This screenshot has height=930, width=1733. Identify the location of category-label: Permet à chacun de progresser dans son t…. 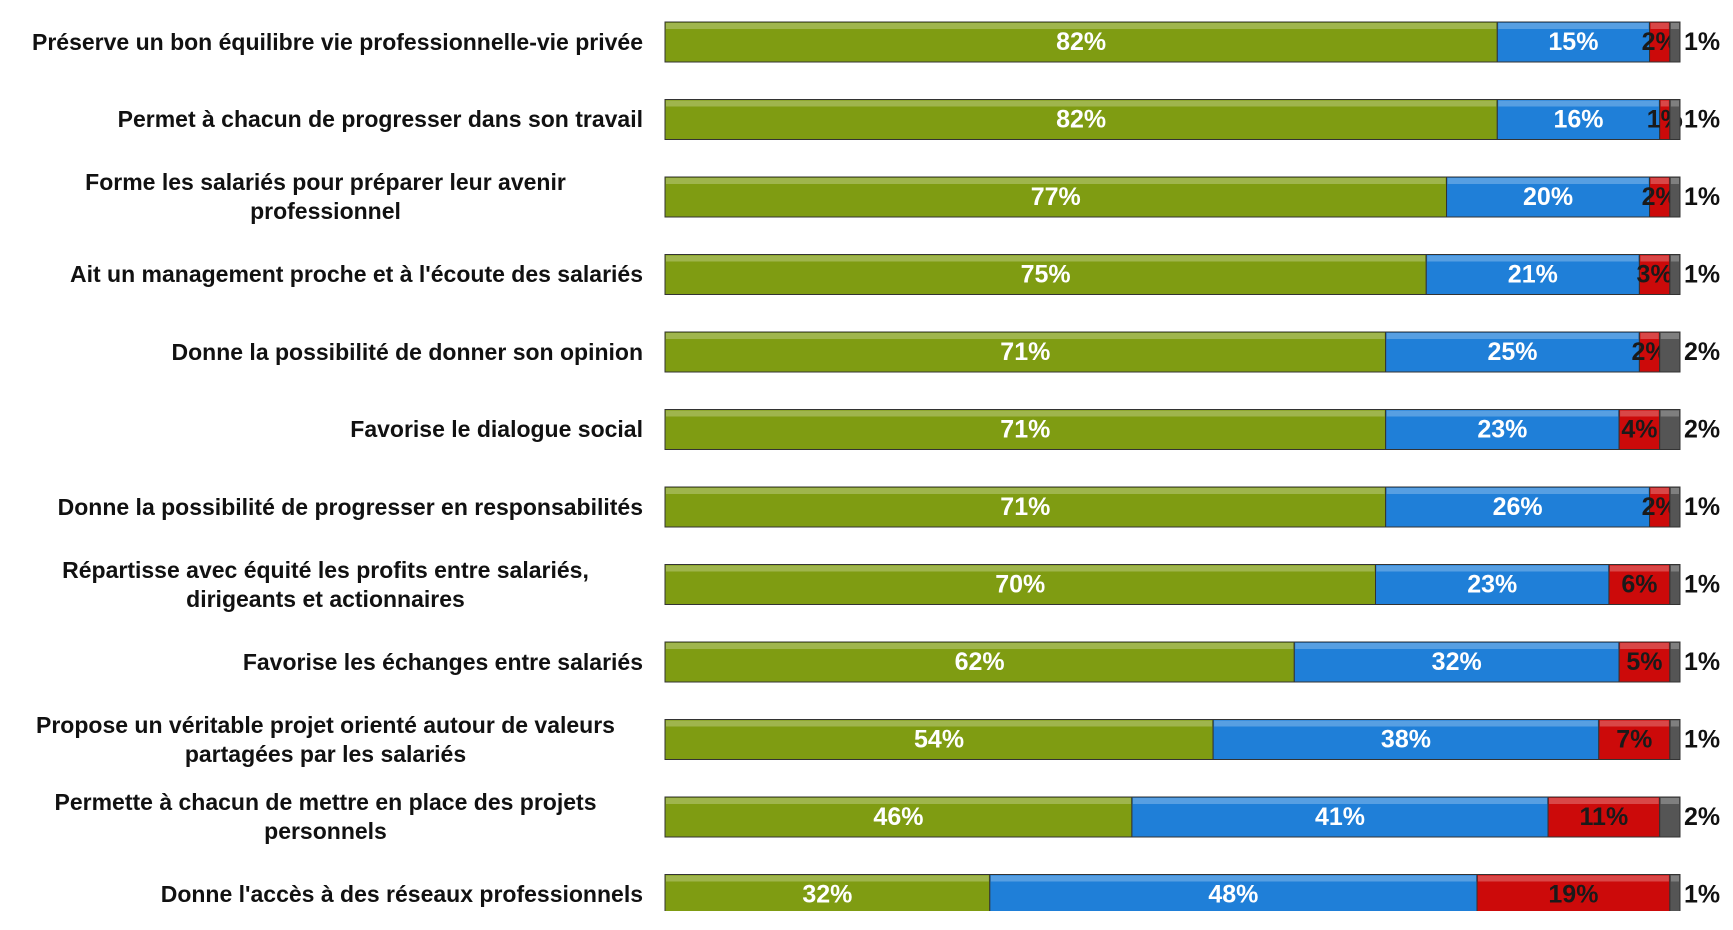
(380, 119).